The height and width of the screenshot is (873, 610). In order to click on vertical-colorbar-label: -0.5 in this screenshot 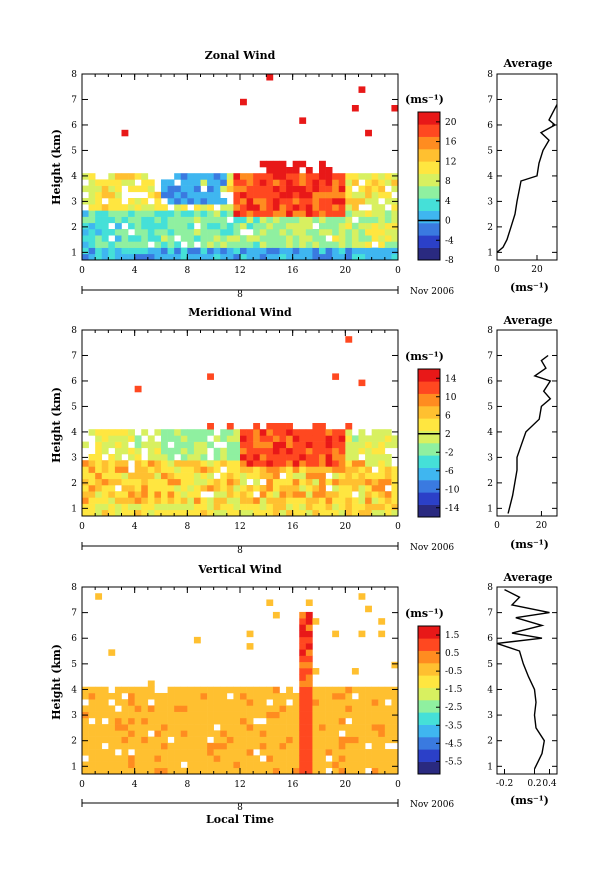, I will do `click(454, 672)`.